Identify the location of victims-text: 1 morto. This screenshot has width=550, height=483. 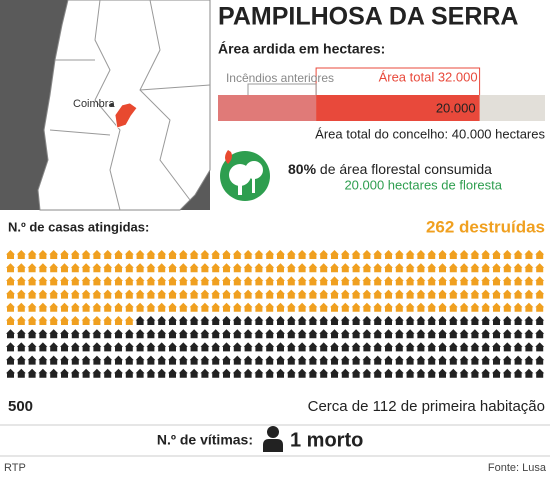
(326, 440).